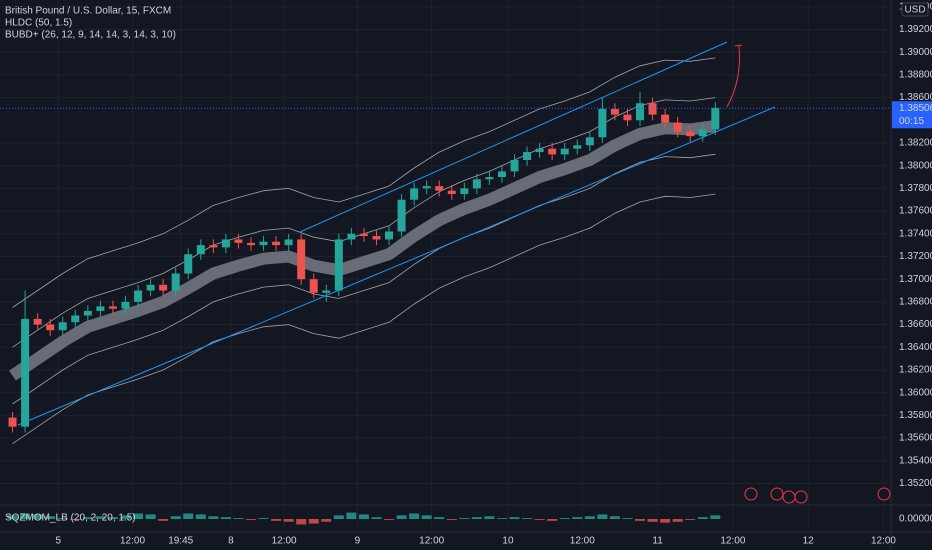 This screenshot has height=550, width=932. Describe the element at coordinates (180, 541) in the screenshot. I see `x-tick-label: 19:45` at that location.